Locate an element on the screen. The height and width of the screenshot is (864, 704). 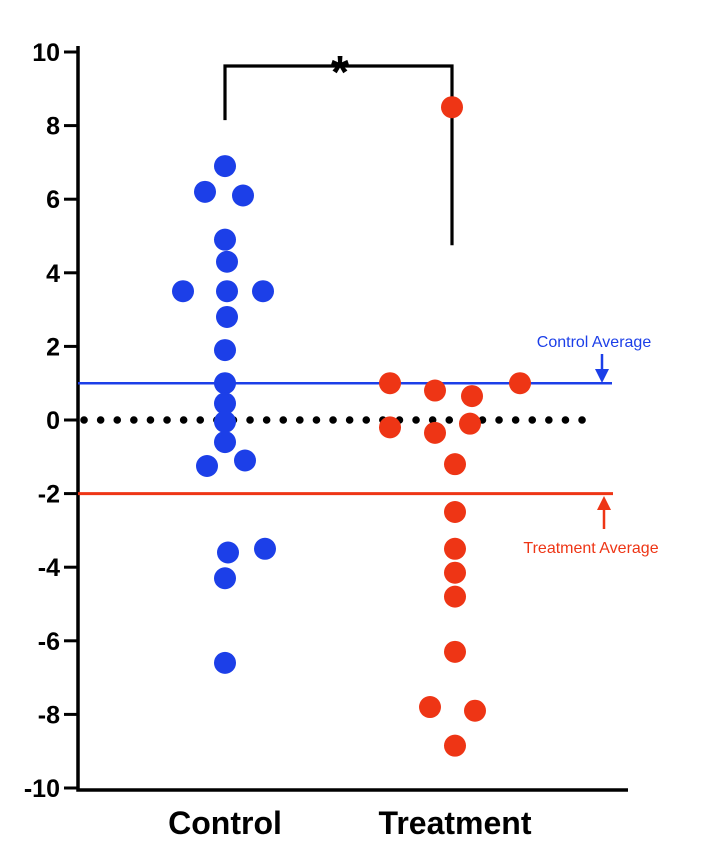
y-tick-label: 6 is located at coordinates (53, 200).